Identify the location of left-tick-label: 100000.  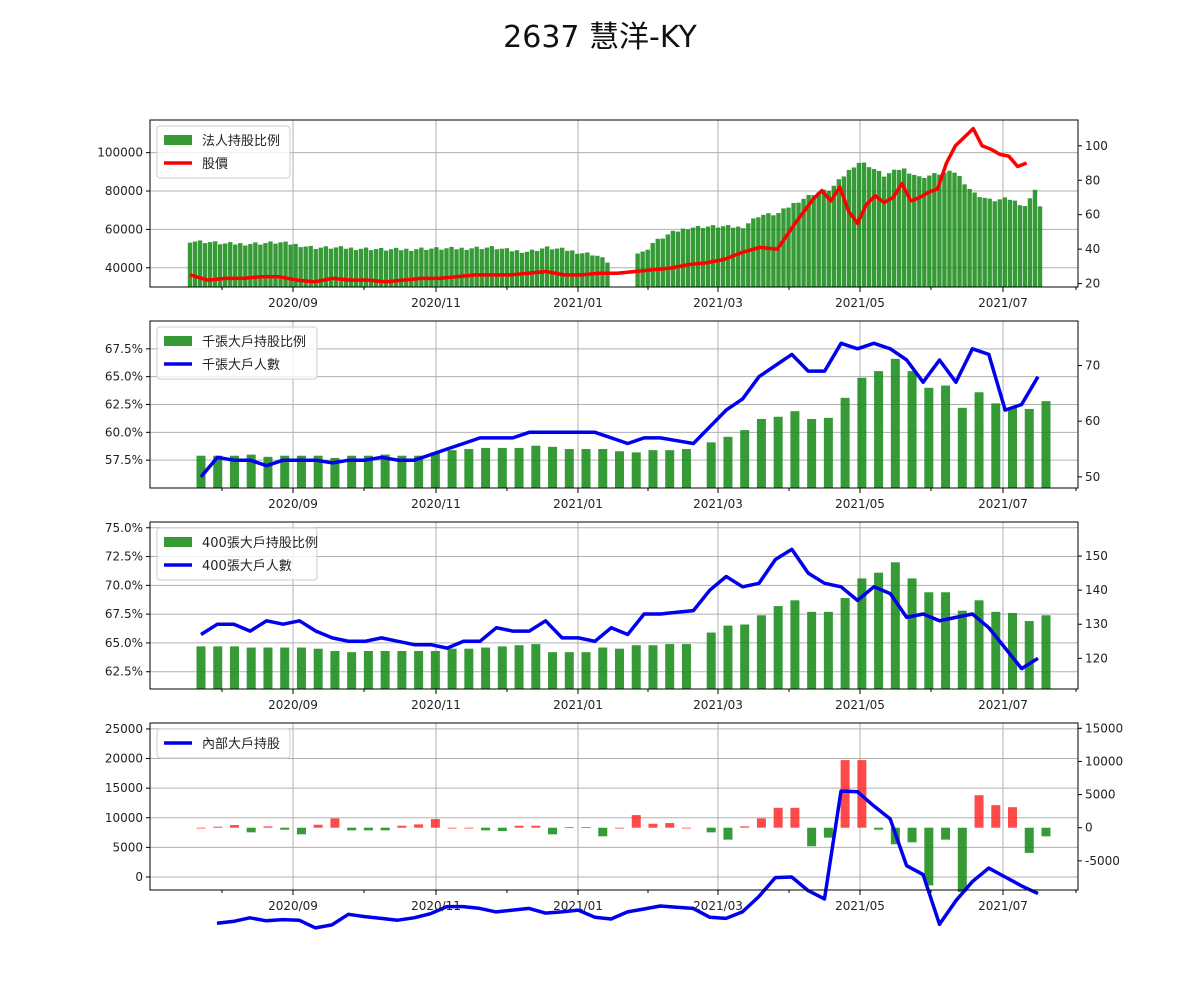
(120, 153).